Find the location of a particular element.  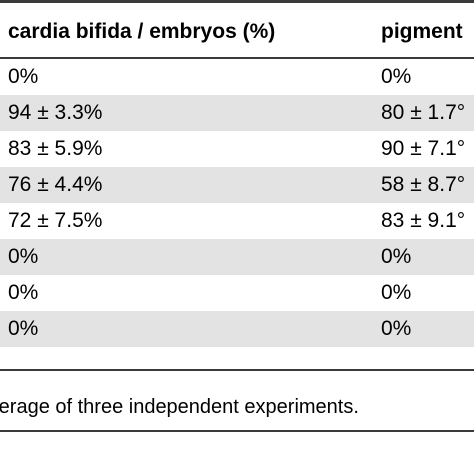

table-header-row: cardia bifida / embryos (%) pigment is located at coordinates (237, 32).